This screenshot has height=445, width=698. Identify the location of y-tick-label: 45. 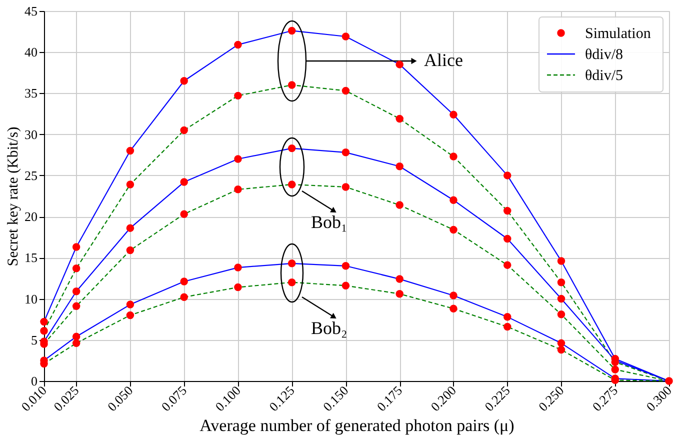
(31, 11).